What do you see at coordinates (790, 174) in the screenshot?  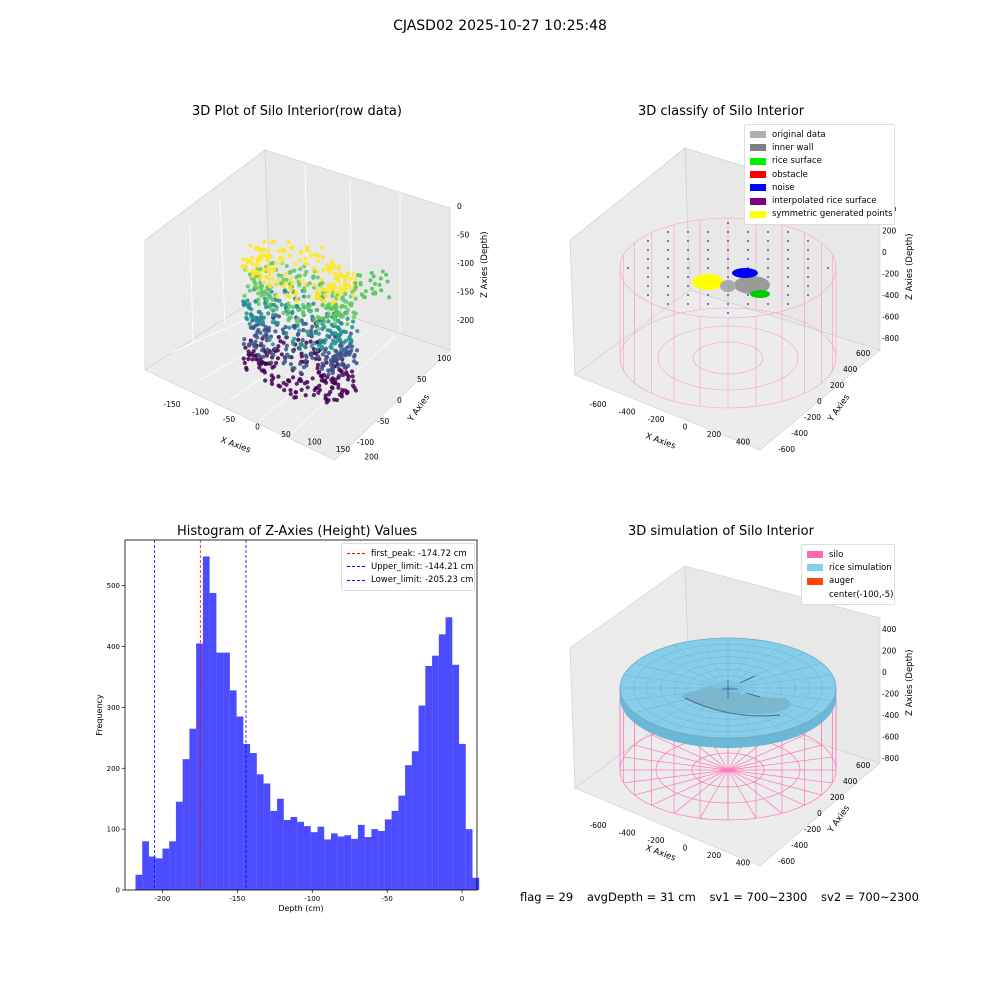 I see `legend-label: obstacle` at bounding box center [790, 174].